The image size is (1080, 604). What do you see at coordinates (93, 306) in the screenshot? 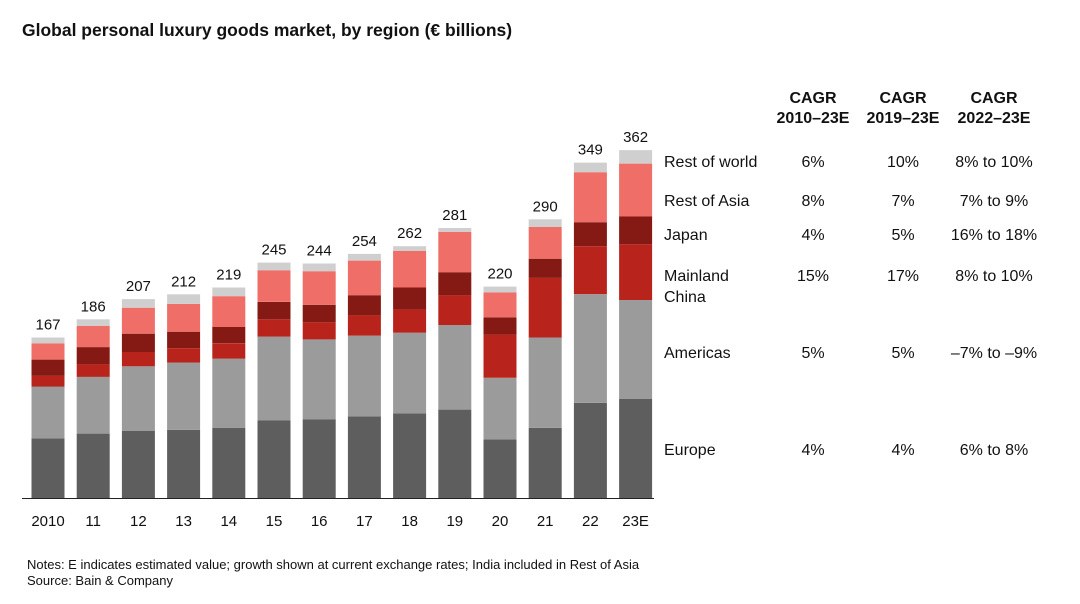
I see `total-label-11: 186` at bounding box center [93, 306].